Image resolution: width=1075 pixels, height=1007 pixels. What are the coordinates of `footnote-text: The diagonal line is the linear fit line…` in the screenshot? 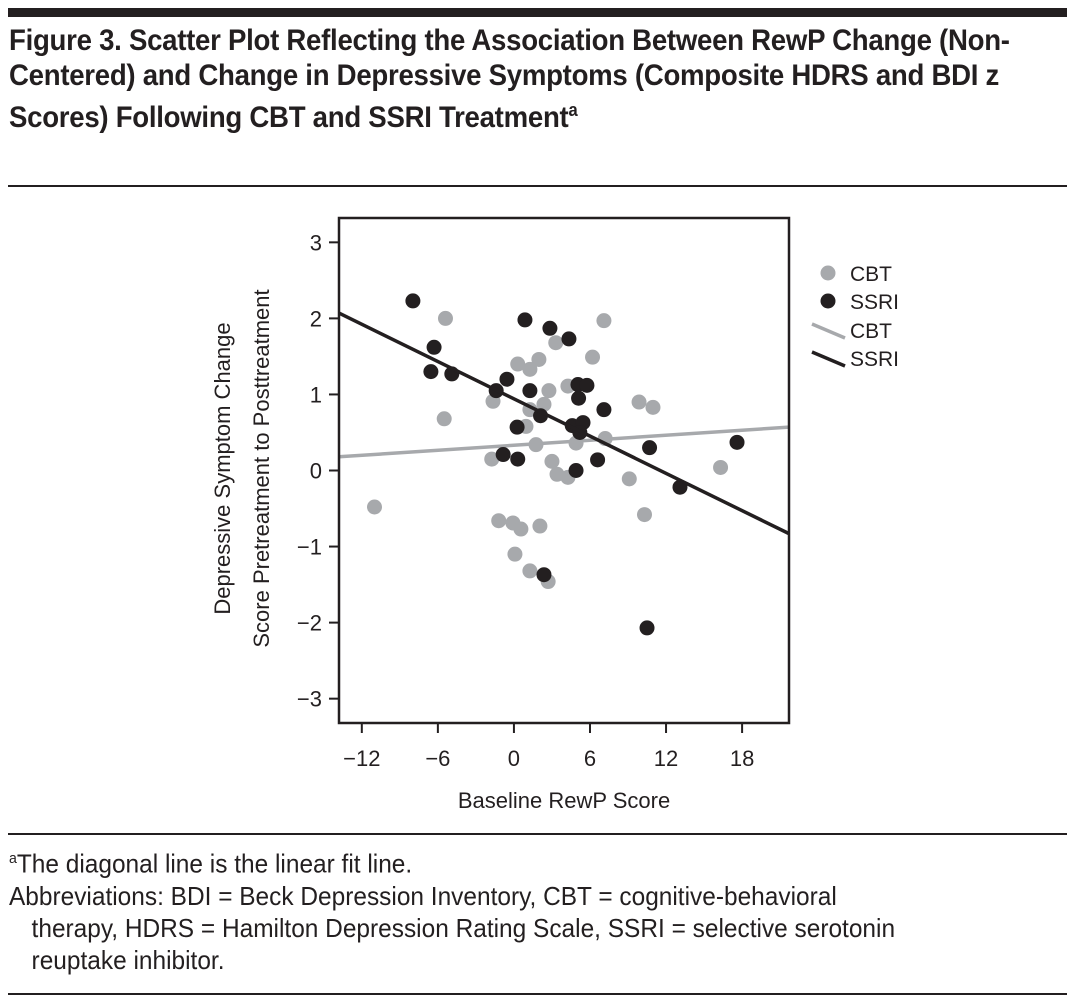 It's located at (214, 863).